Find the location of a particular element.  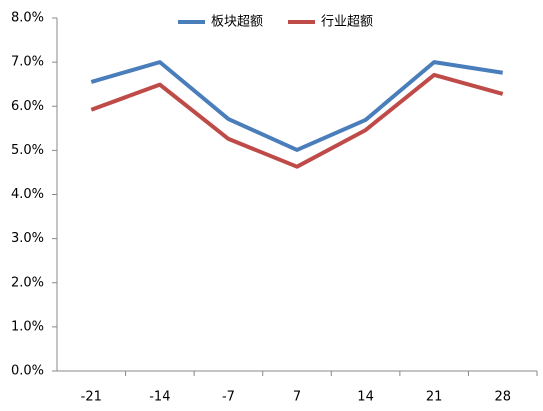

y-tick-label: 4.0% is located at coordinates (27, 194).